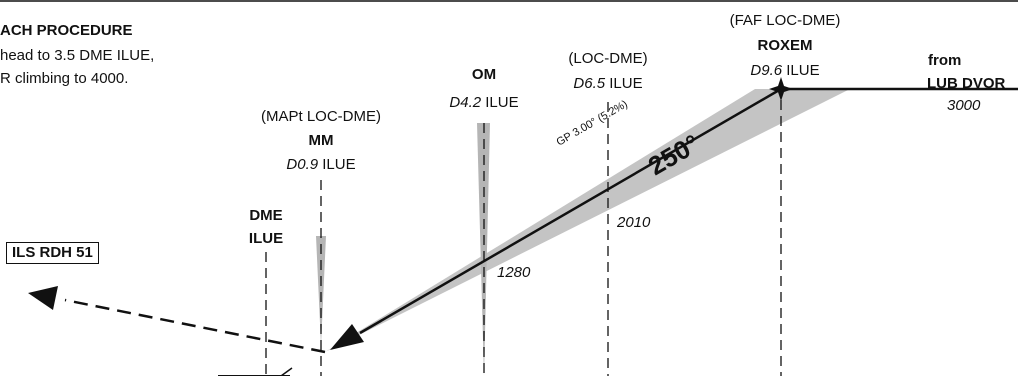  I want to click on missed-approach-path, so click(195, 326).